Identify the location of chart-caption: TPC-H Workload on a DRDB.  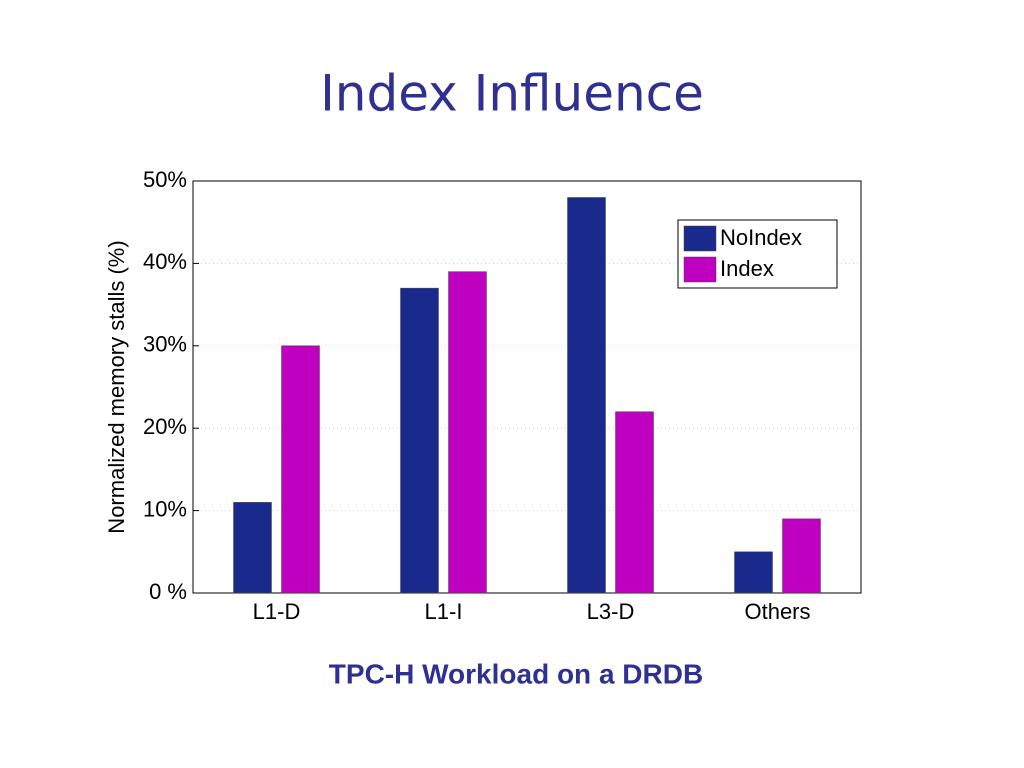
(516, 673).